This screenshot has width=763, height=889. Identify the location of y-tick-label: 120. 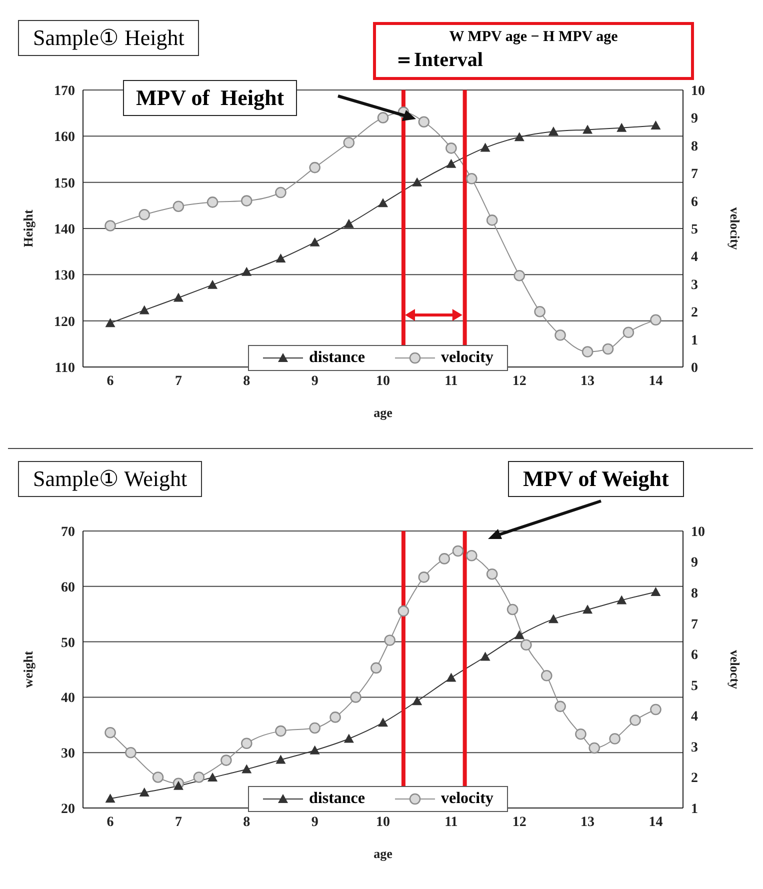
(64, 322).